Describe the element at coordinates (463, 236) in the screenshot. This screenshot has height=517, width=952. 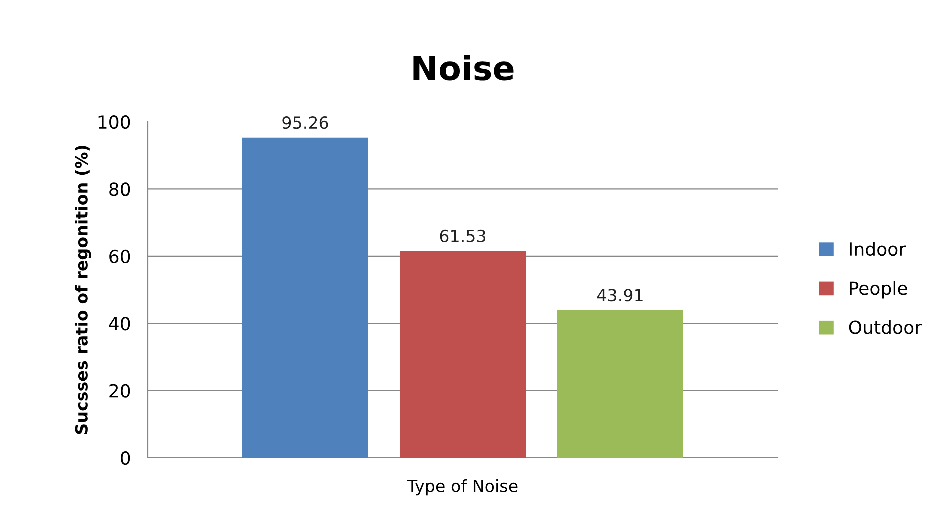
I see `data-label: 61.53` at that location.